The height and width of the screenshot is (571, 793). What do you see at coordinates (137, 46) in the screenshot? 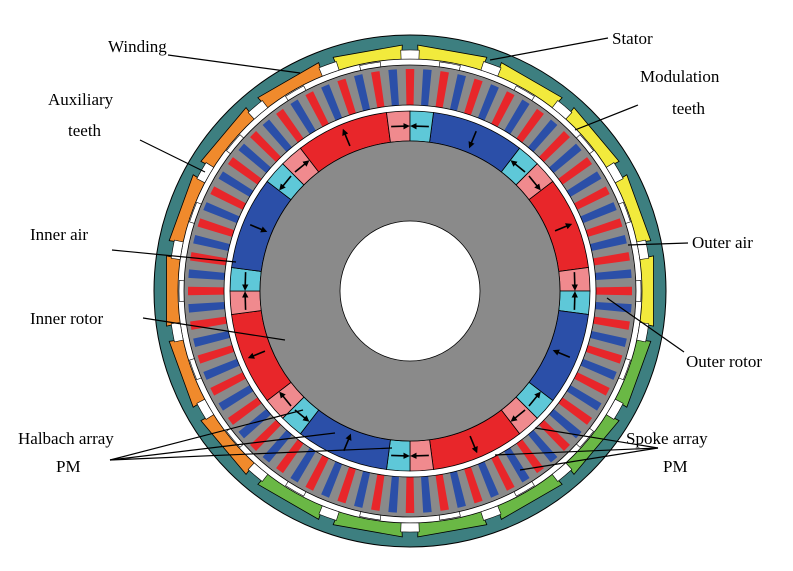
I see `label: Winding` at bounding box center [137, 46].